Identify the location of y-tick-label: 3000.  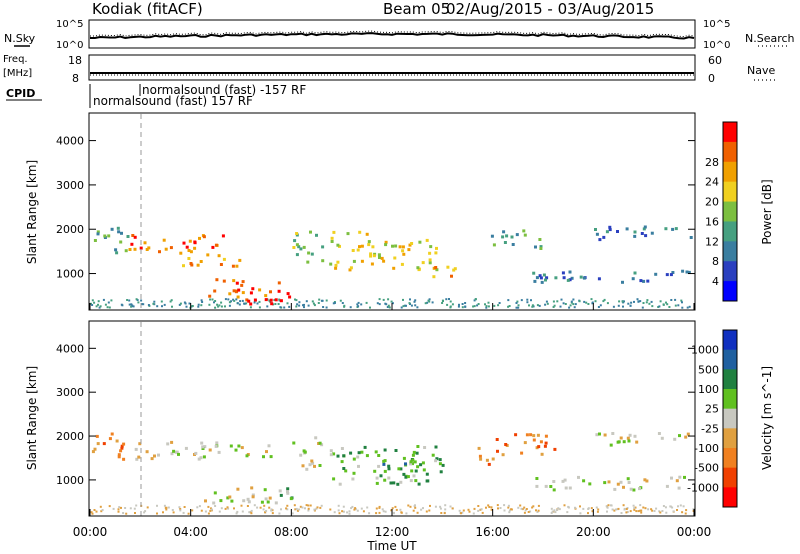
(70, 392).